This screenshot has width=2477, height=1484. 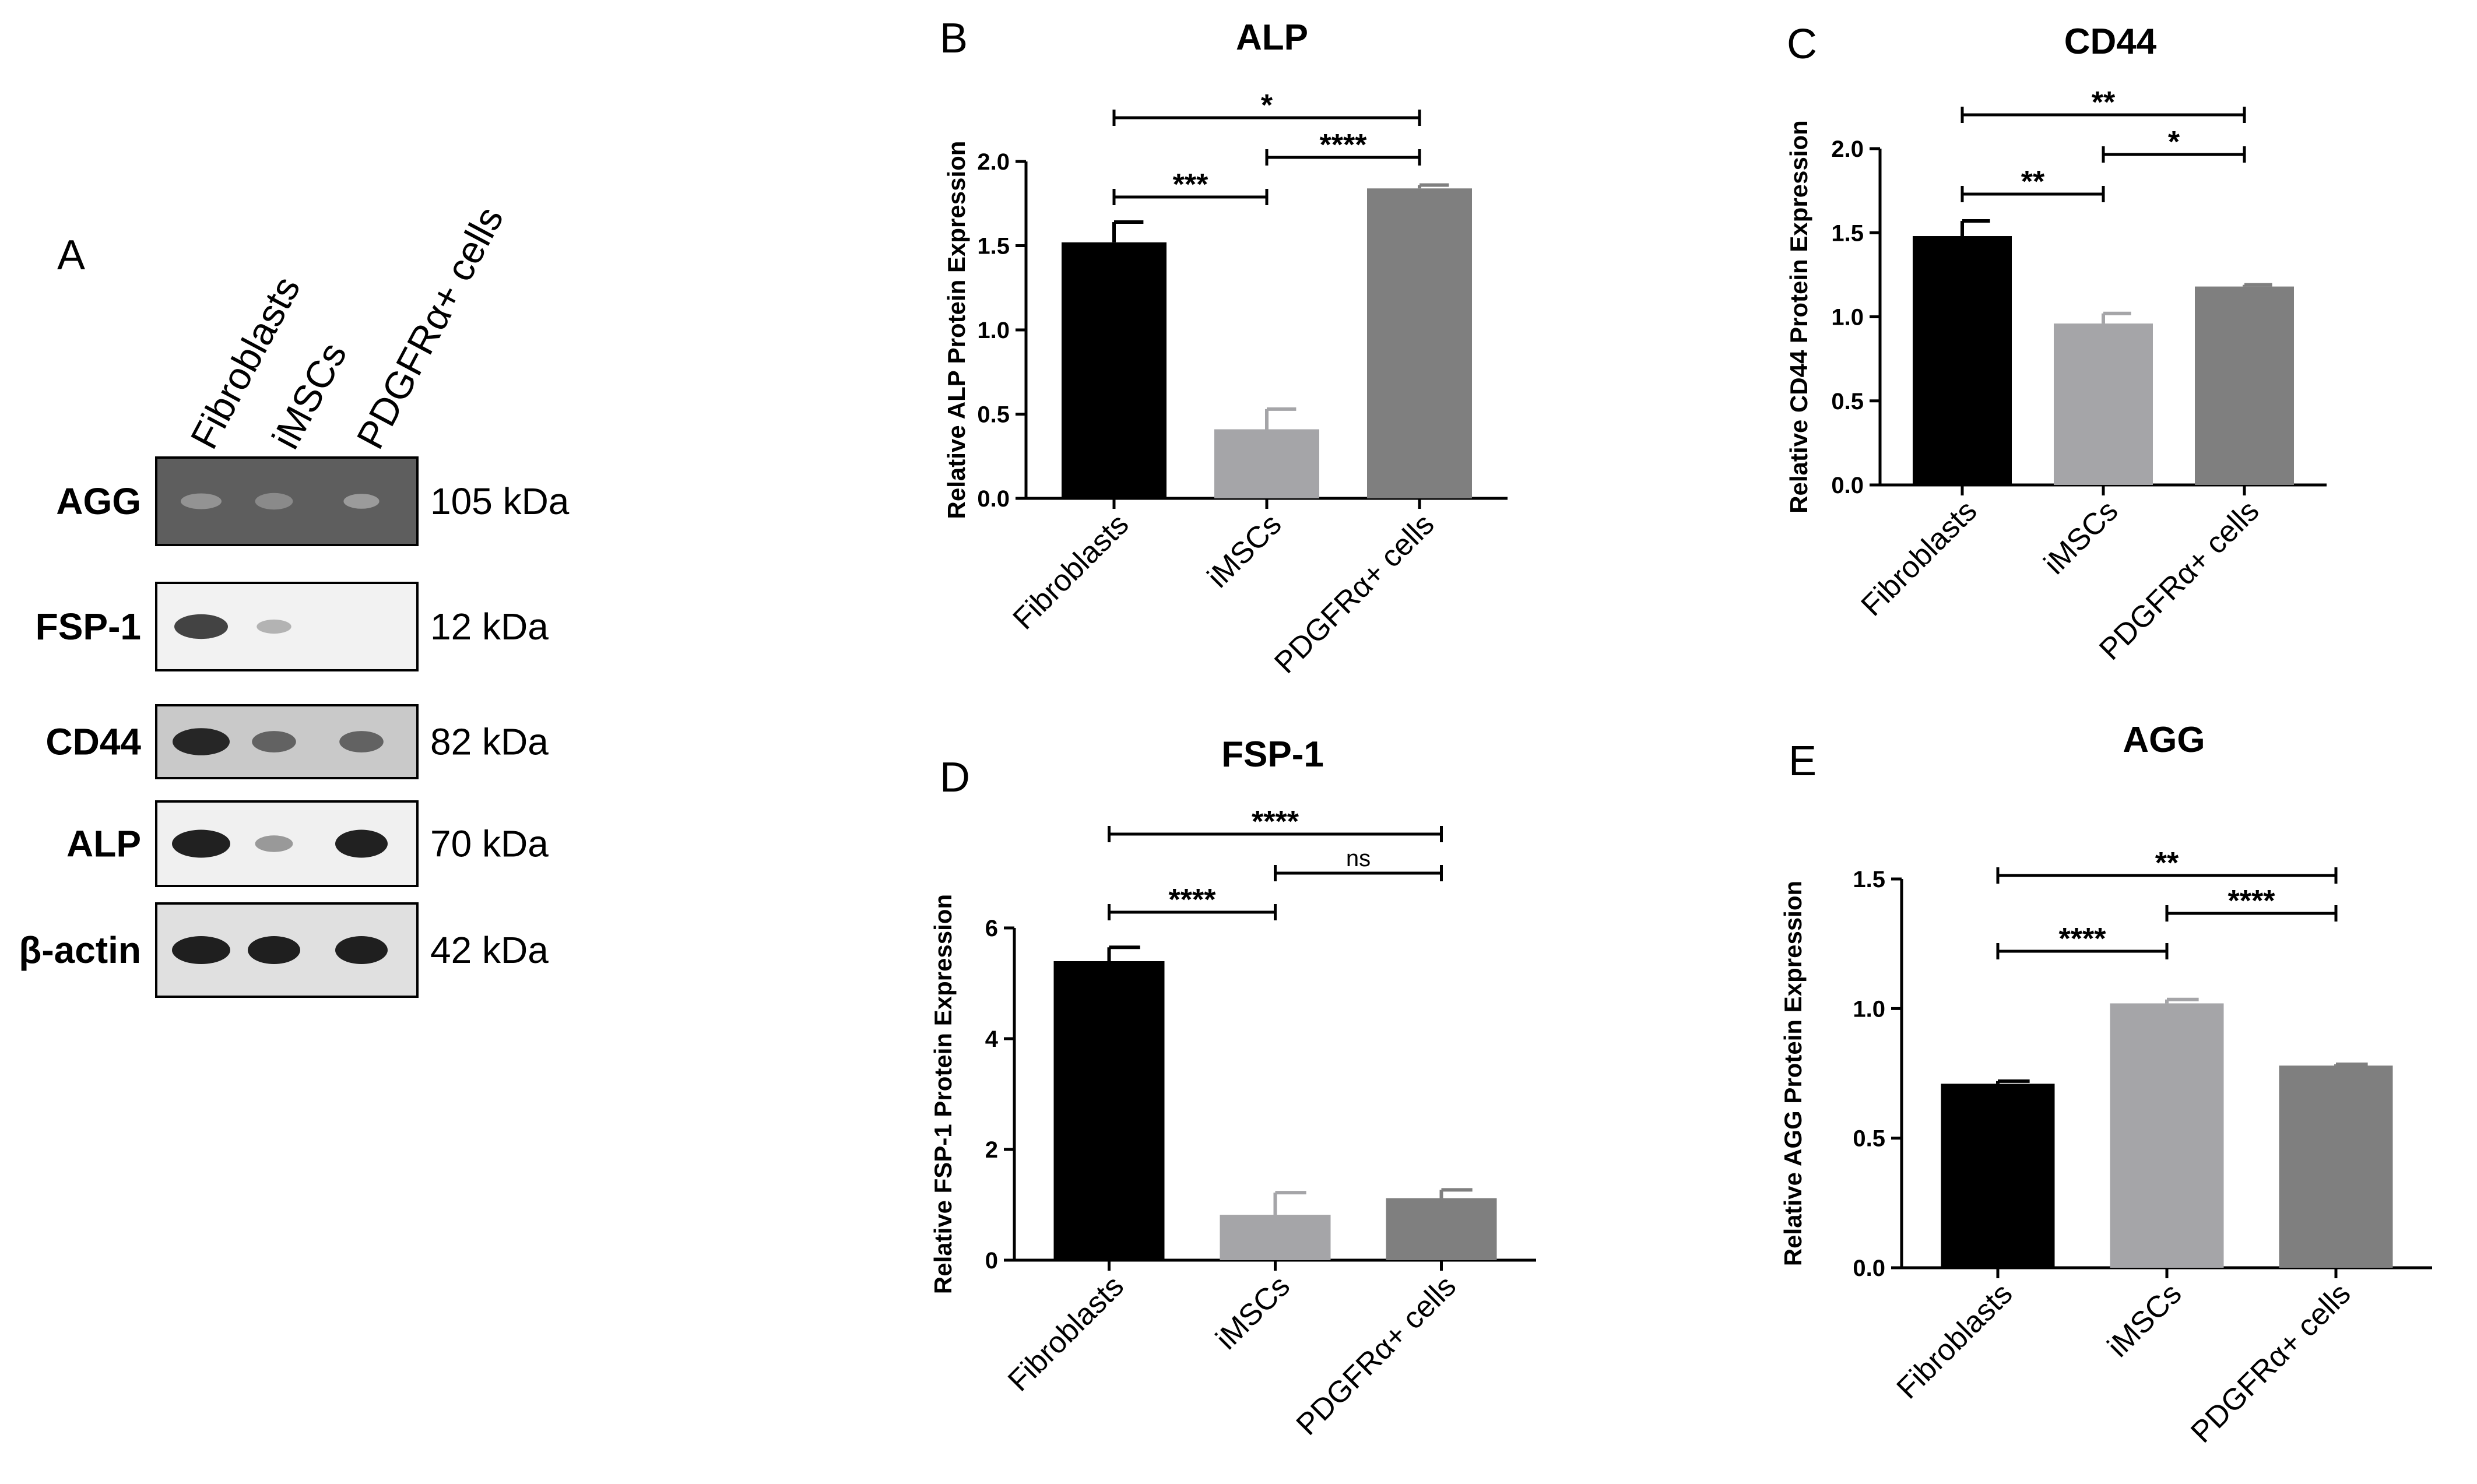 What do you see at coordinates (992, 929) in the screenshot?
I see `y-tick-label: 6` at bounding box center [992, 929].